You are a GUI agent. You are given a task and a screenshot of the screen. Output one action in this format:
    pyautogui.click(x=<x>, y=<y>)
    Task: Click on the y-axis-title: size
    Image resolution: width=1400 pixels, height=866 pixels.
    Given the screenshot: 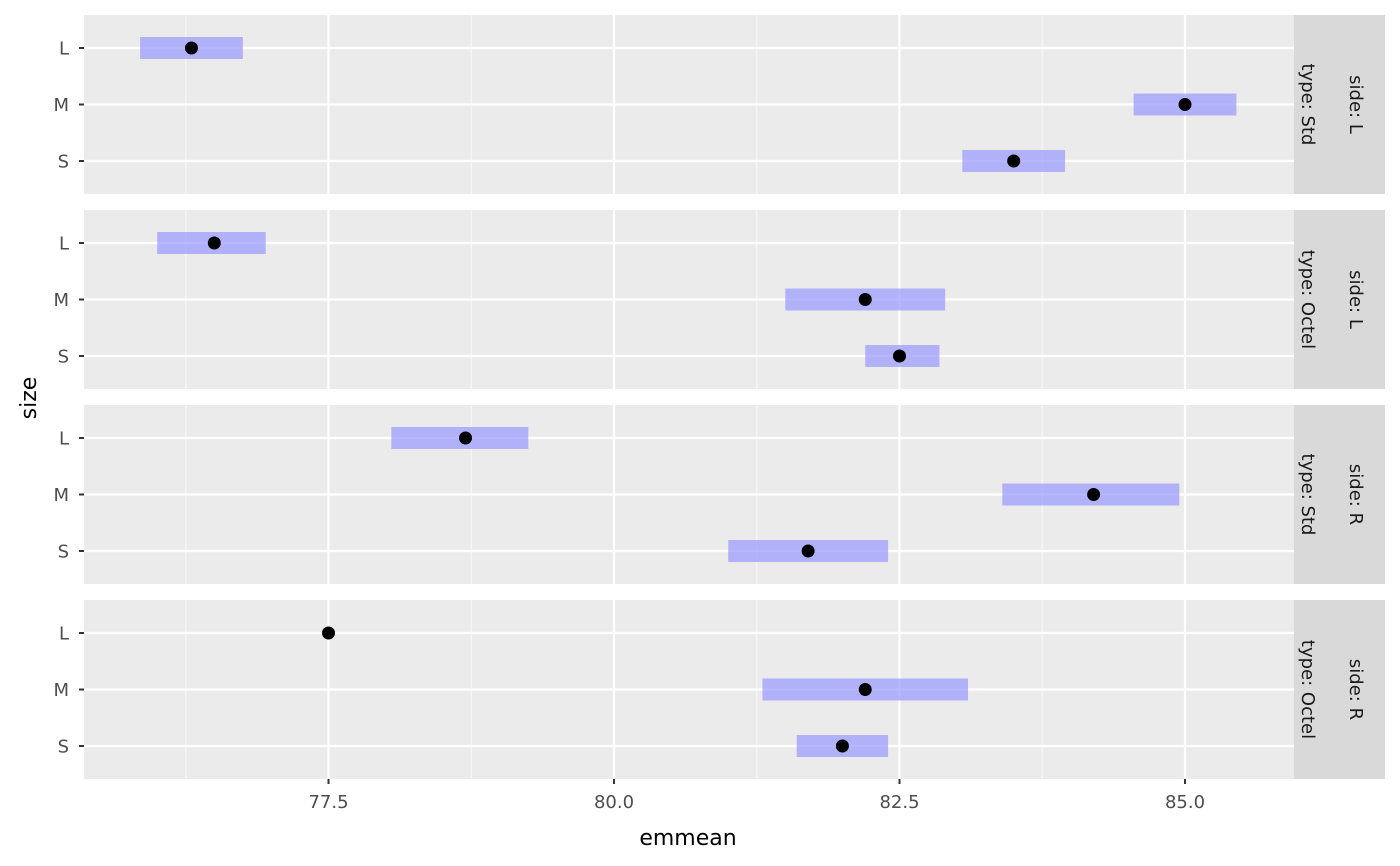 What is the action you would take?
    pyautogui.click(x=29, y=398)
    